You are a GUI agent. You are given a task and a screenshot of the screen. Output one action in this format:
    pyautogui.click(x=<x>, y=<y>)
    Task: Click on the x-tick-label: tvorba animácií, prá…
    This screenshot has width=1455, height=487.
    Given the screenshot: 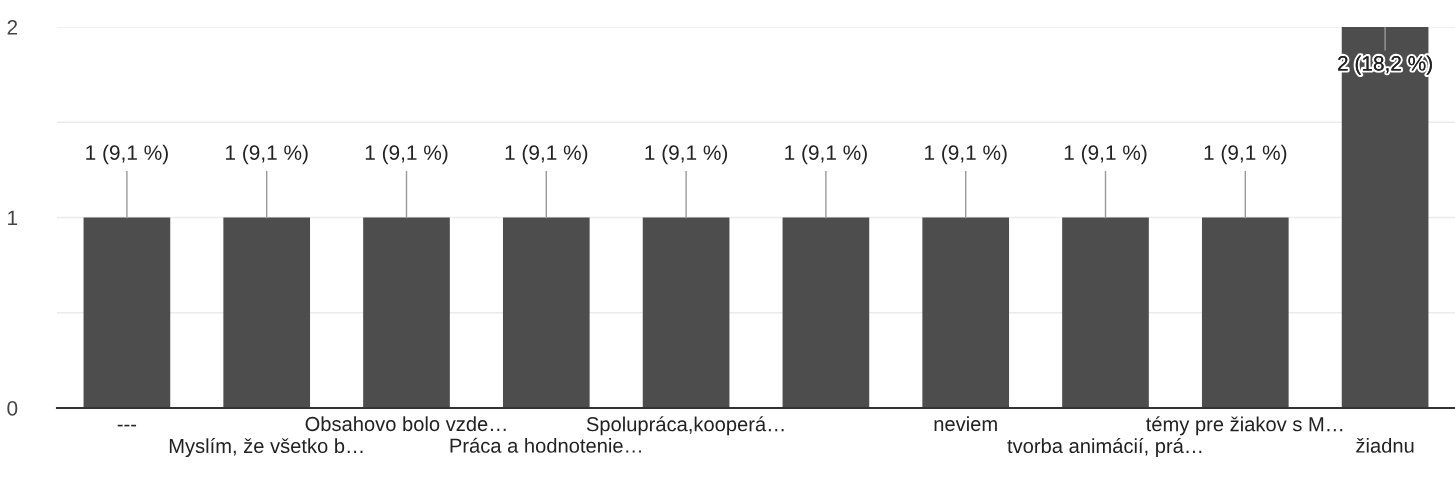 What is the action you would take?
    pyautogui.click(x=1104, y=448)
    